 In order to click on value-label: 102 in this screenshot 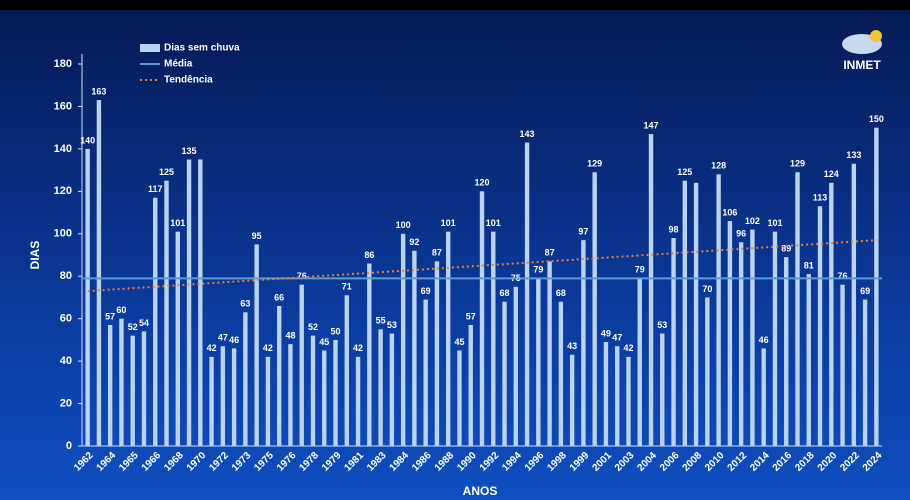, I will do `click(752, 221)`.